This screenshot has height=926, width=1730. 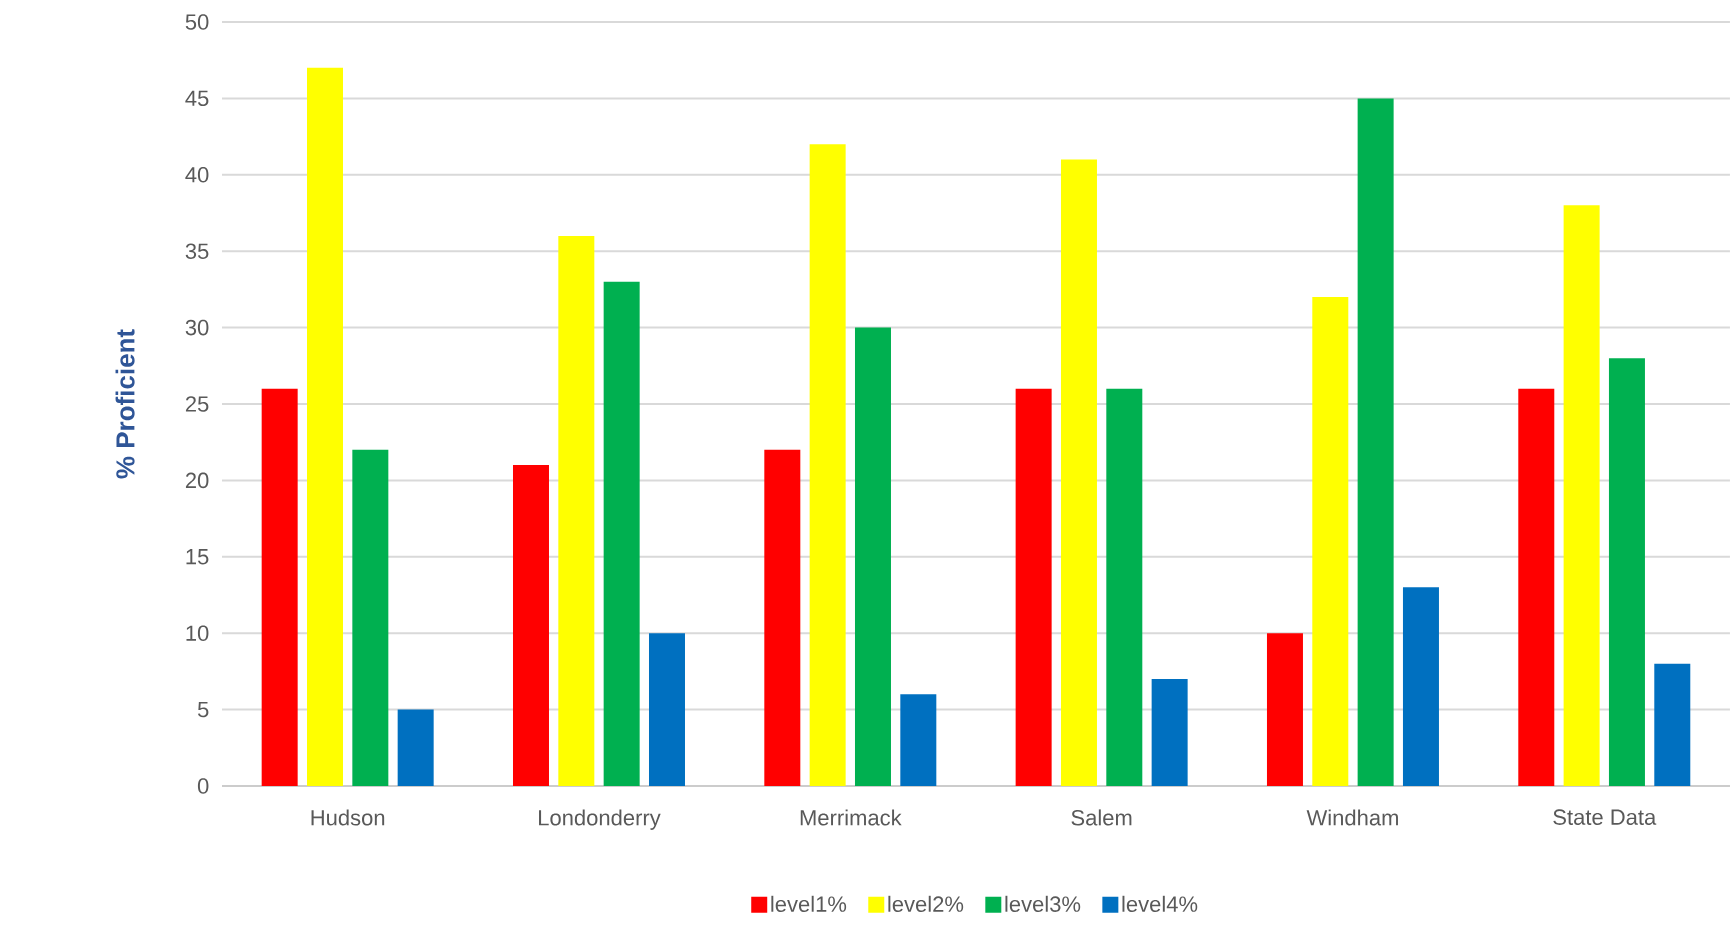 I want to click on x-tick-label: Windham, so click(x=1352, y=817).